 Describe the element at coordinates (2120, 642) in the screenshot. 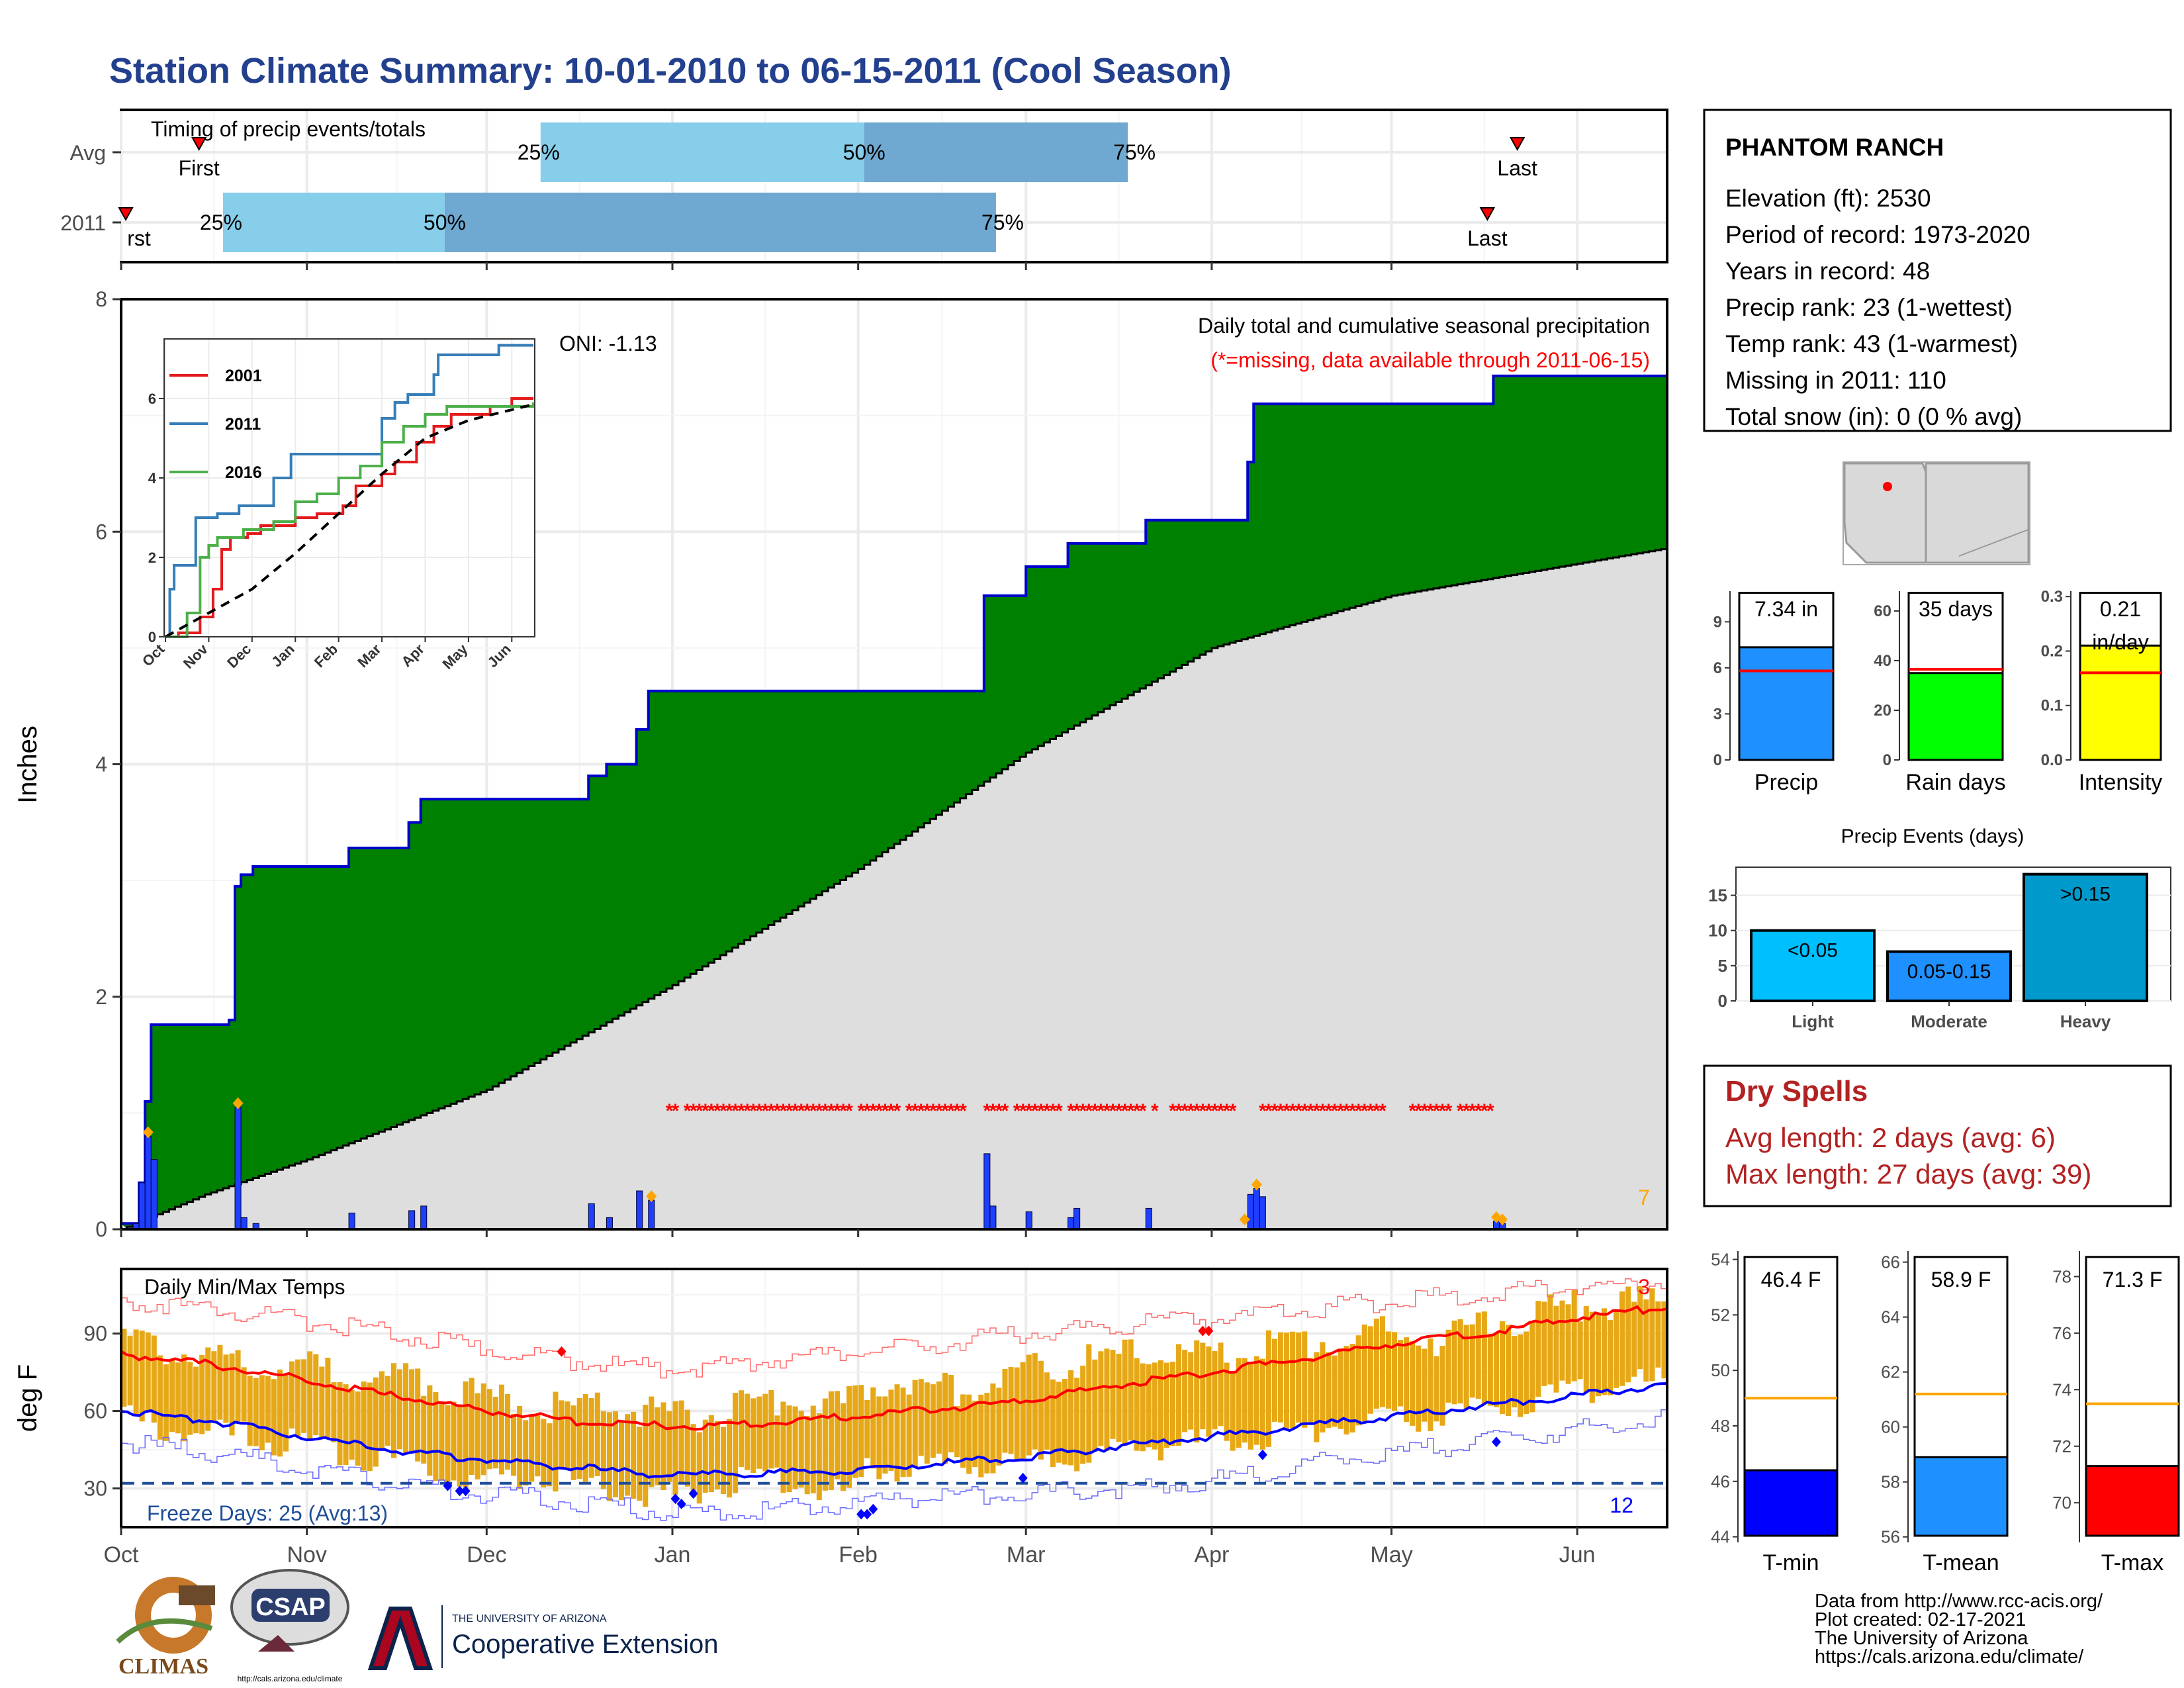

I see `summary-bar-label: in/day` at that location.